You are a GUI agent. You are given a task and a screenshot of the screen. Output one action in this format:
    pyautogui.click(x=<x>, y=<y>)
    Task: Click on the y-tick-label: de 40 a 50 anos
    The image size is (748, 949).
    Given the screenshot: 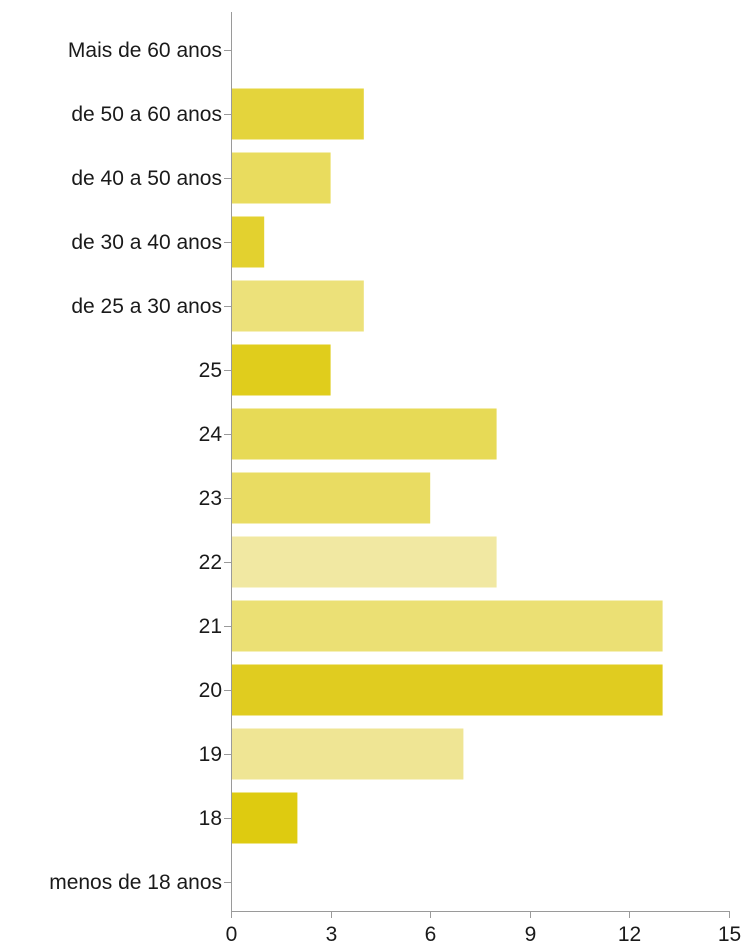 What is the action you would take?
    pyautogui.click(x=146, y=178)
    